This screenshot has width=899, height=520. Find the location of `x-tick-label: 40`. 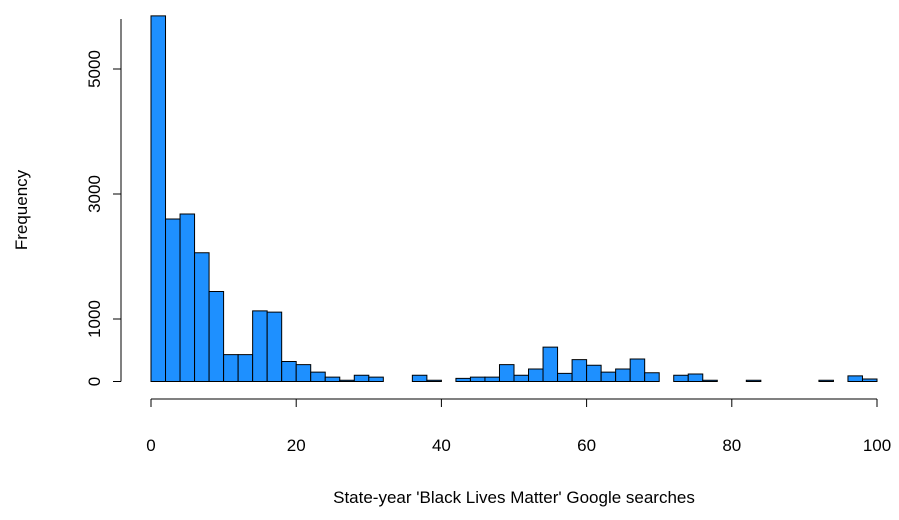

x-tick-label: 40 is located at coordinates (441, 445).